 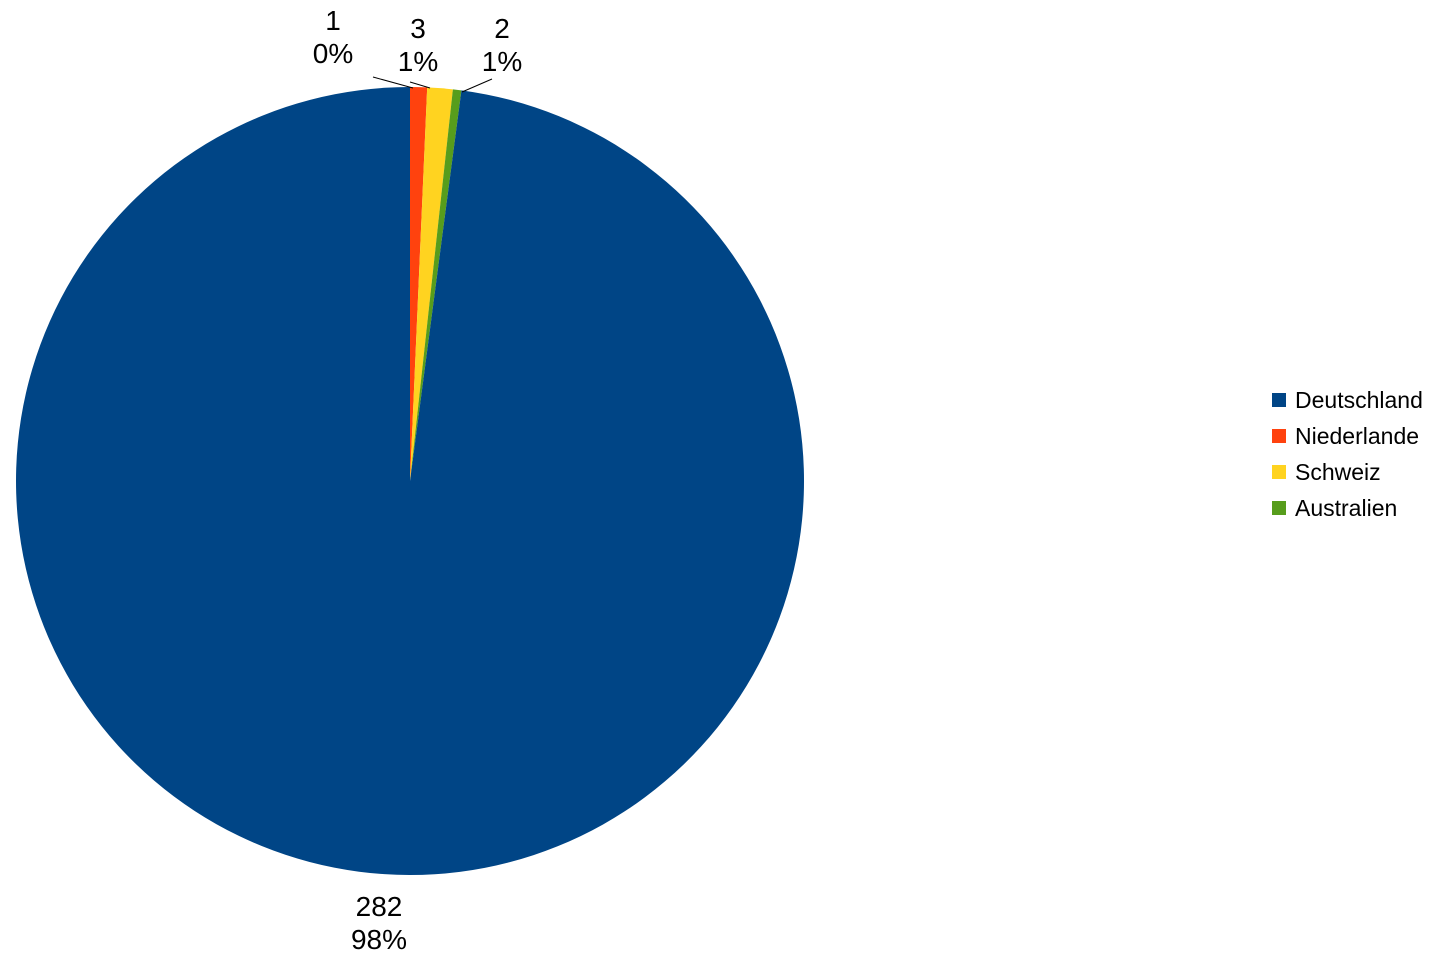 What do you see at coordinates (1279, 472) in the screenshot?
I see `legend-swatch-schweiz` at bounding box center [1279, 472].